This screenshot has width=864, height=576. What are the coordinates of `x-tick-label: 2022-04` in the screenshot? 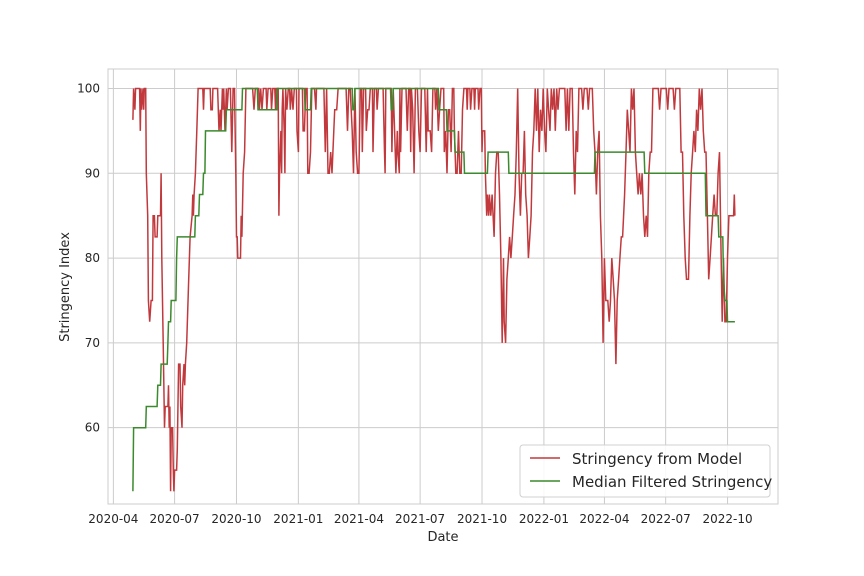 It's located at (604, 519).